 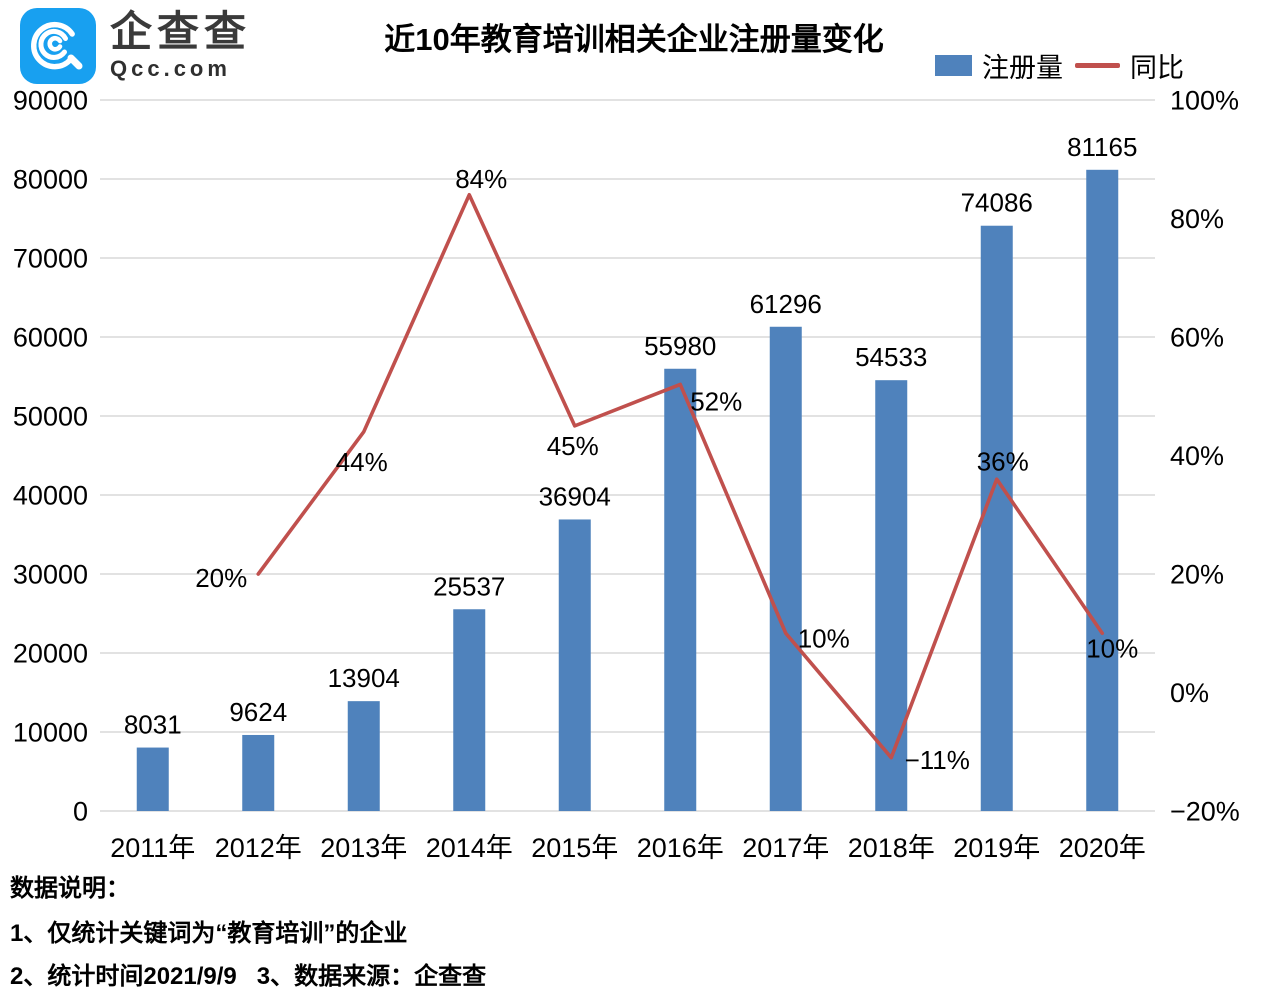 What do you see at coordinates (1197, 337) in the screenshot?
I see `right-axis-tick: 60%` at bounding box center [1197, 337].